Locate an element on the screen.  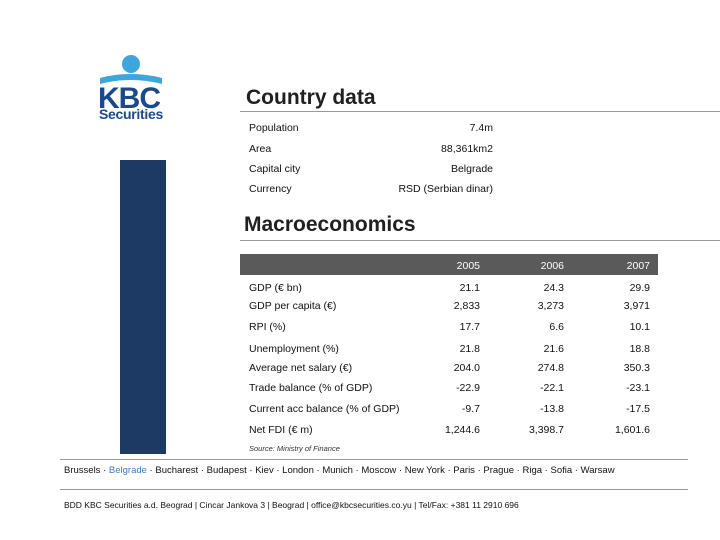
cell-2006: 274.8 is located at coordinates (550, 368).